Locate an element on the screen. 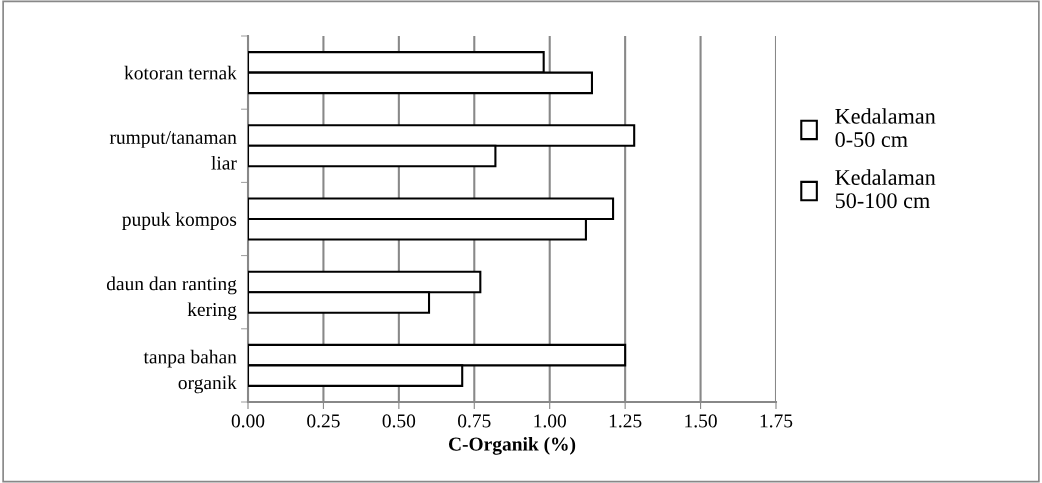 This screenshot has height=483, width=1042. x-tick-label: 1.25 is located at coordinates (625, 421).